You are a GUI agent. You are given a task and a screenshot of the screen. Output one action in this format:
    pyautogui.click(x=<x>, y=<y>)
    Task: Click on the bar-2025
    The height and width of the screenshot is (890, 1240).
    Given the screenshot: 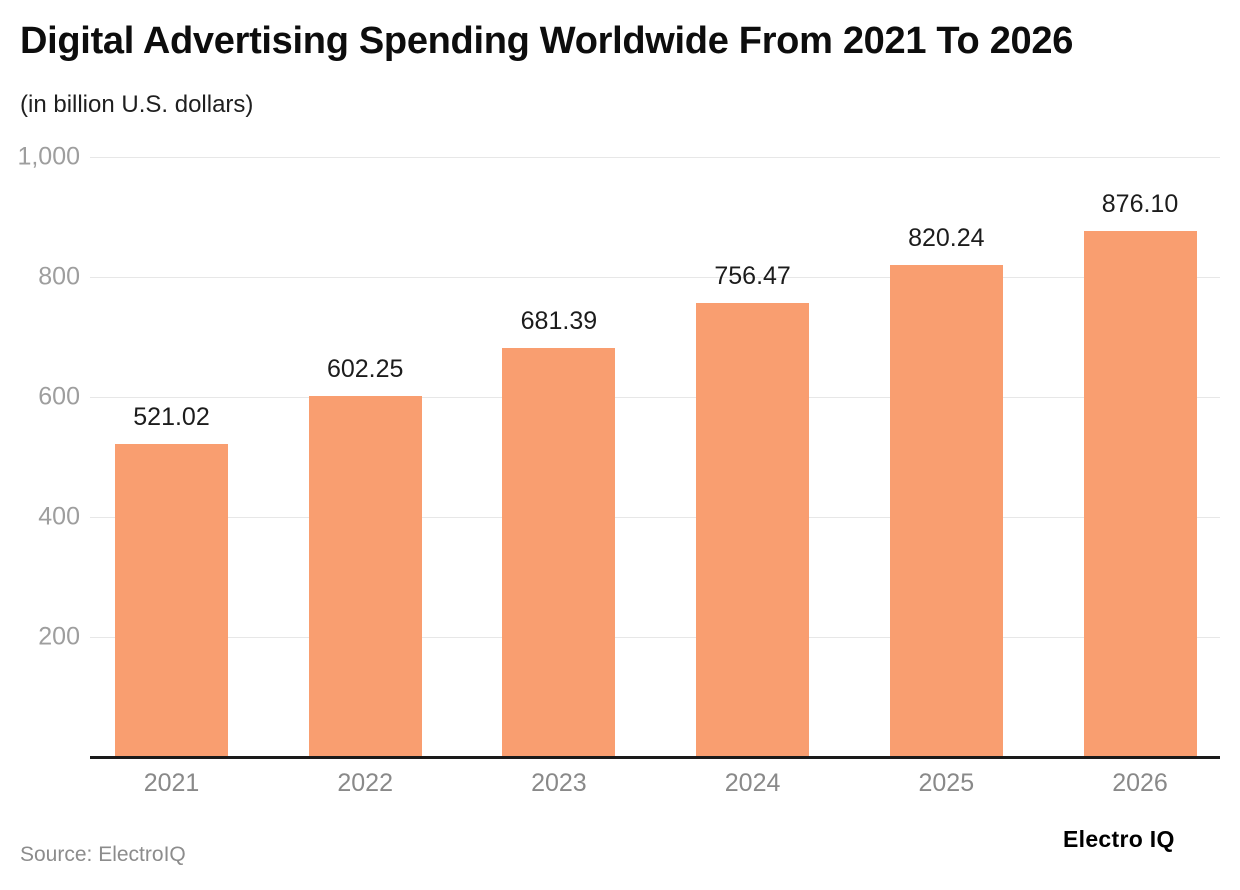 What is the action you would take?
    pyautogui.click(x=946, y=510)
    